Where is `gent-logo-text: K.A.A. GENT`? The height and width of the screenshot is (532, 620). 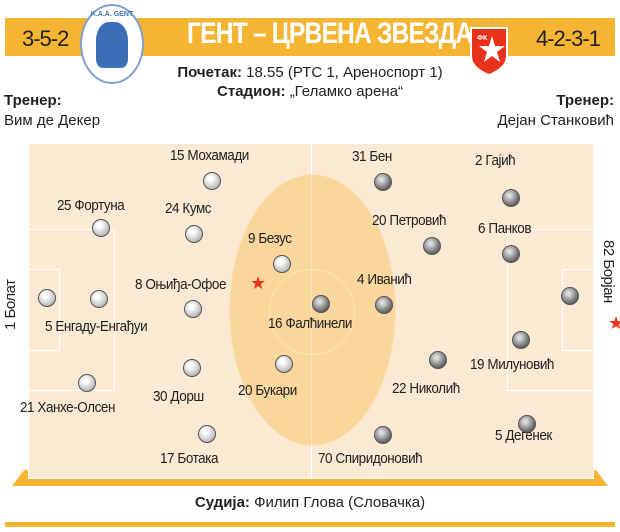
gent-logo-text: K.A.A. GENT is located at coordinates (112, 14).